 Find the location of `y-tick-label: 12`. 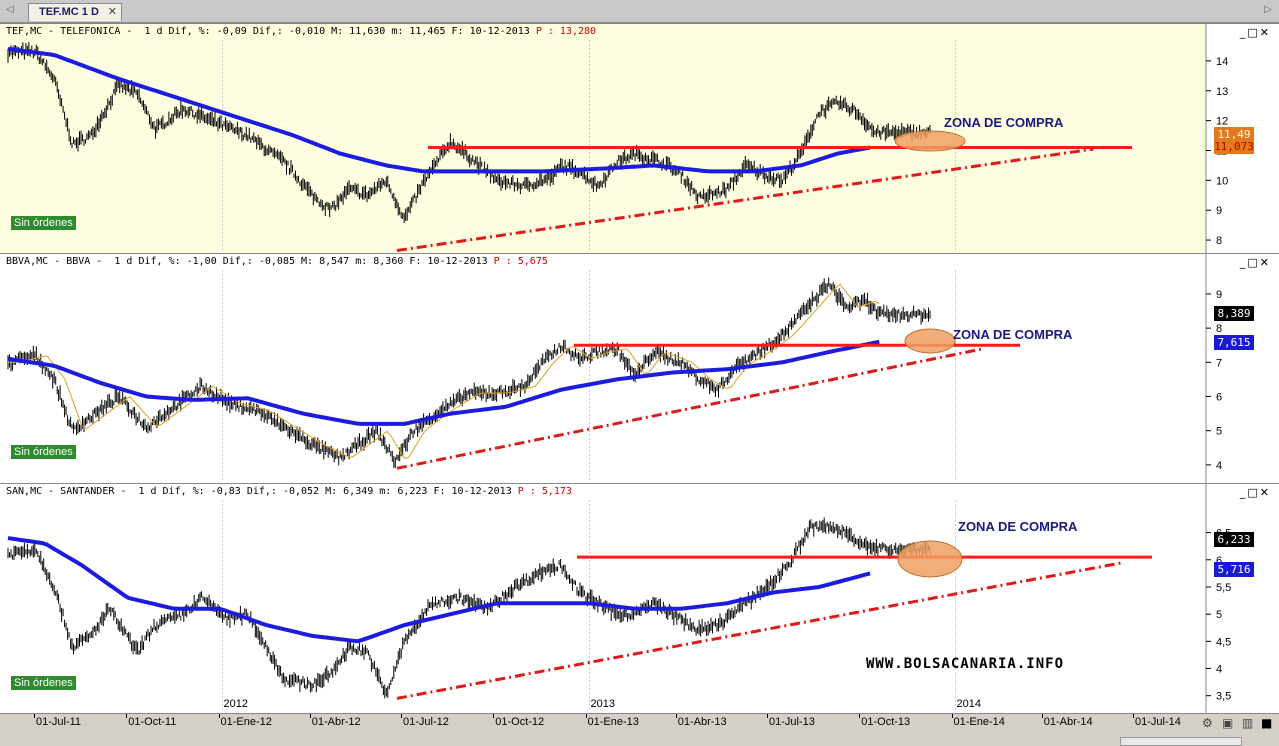

y-tick-label: 12 is located at coordinates (1222, 122).